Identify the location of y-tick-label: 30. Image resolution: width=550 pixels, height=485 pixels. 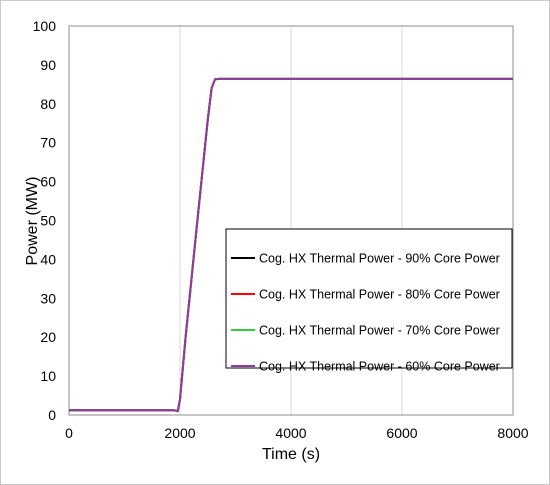
(48, 298).